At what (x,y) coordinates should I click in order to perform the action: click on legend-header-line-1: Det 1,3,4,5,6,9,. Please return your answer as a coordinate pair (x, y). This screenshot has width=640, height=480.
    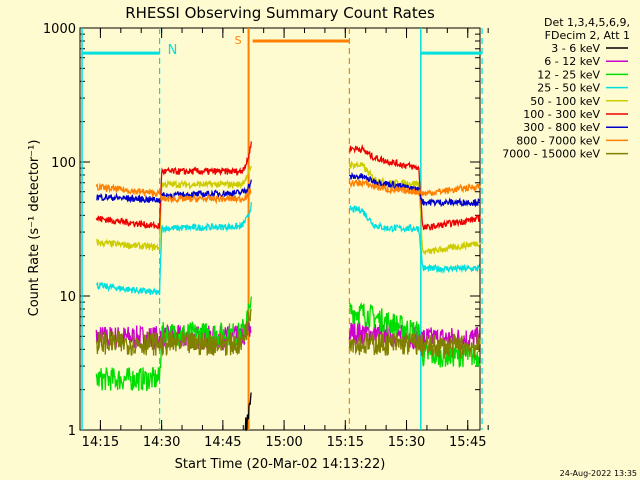
    Looking at the image, I should click on (587, 22).